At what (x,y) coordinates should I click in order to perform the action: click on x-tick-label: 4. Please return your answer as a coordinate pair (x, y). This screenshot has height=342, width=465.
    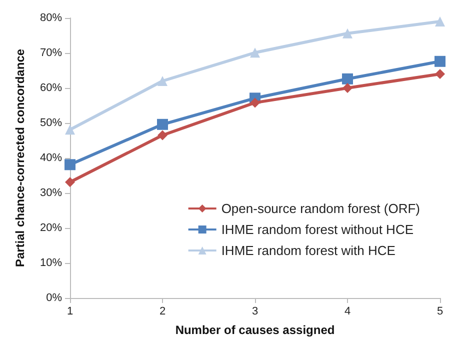
    Looking at the image, I should click on (347, 312).